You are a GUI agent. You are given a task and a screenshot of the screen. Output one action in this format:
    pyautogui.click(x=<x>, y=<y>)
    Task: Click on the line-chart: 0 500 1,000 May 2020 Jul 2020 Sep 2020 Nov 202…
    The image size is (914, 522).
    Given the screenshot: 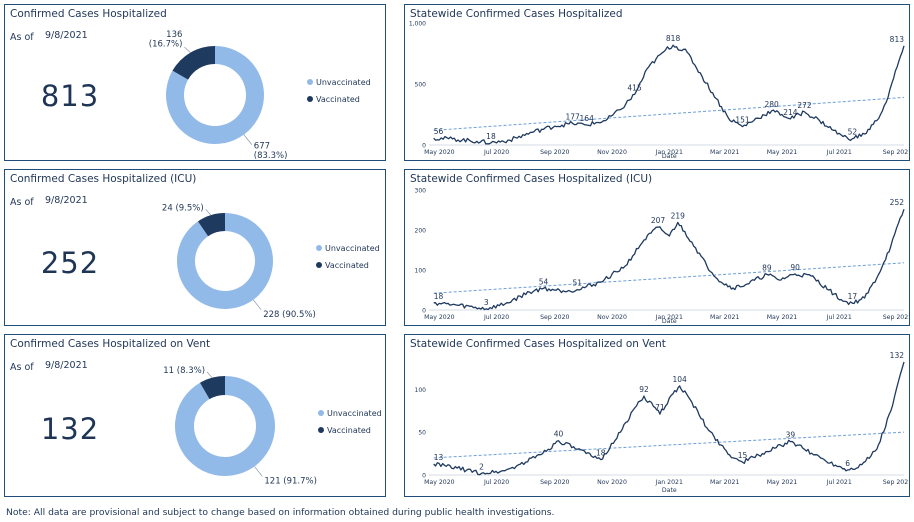 What is the action you would take?
    pyautogui.click(x=659, y=91)
    